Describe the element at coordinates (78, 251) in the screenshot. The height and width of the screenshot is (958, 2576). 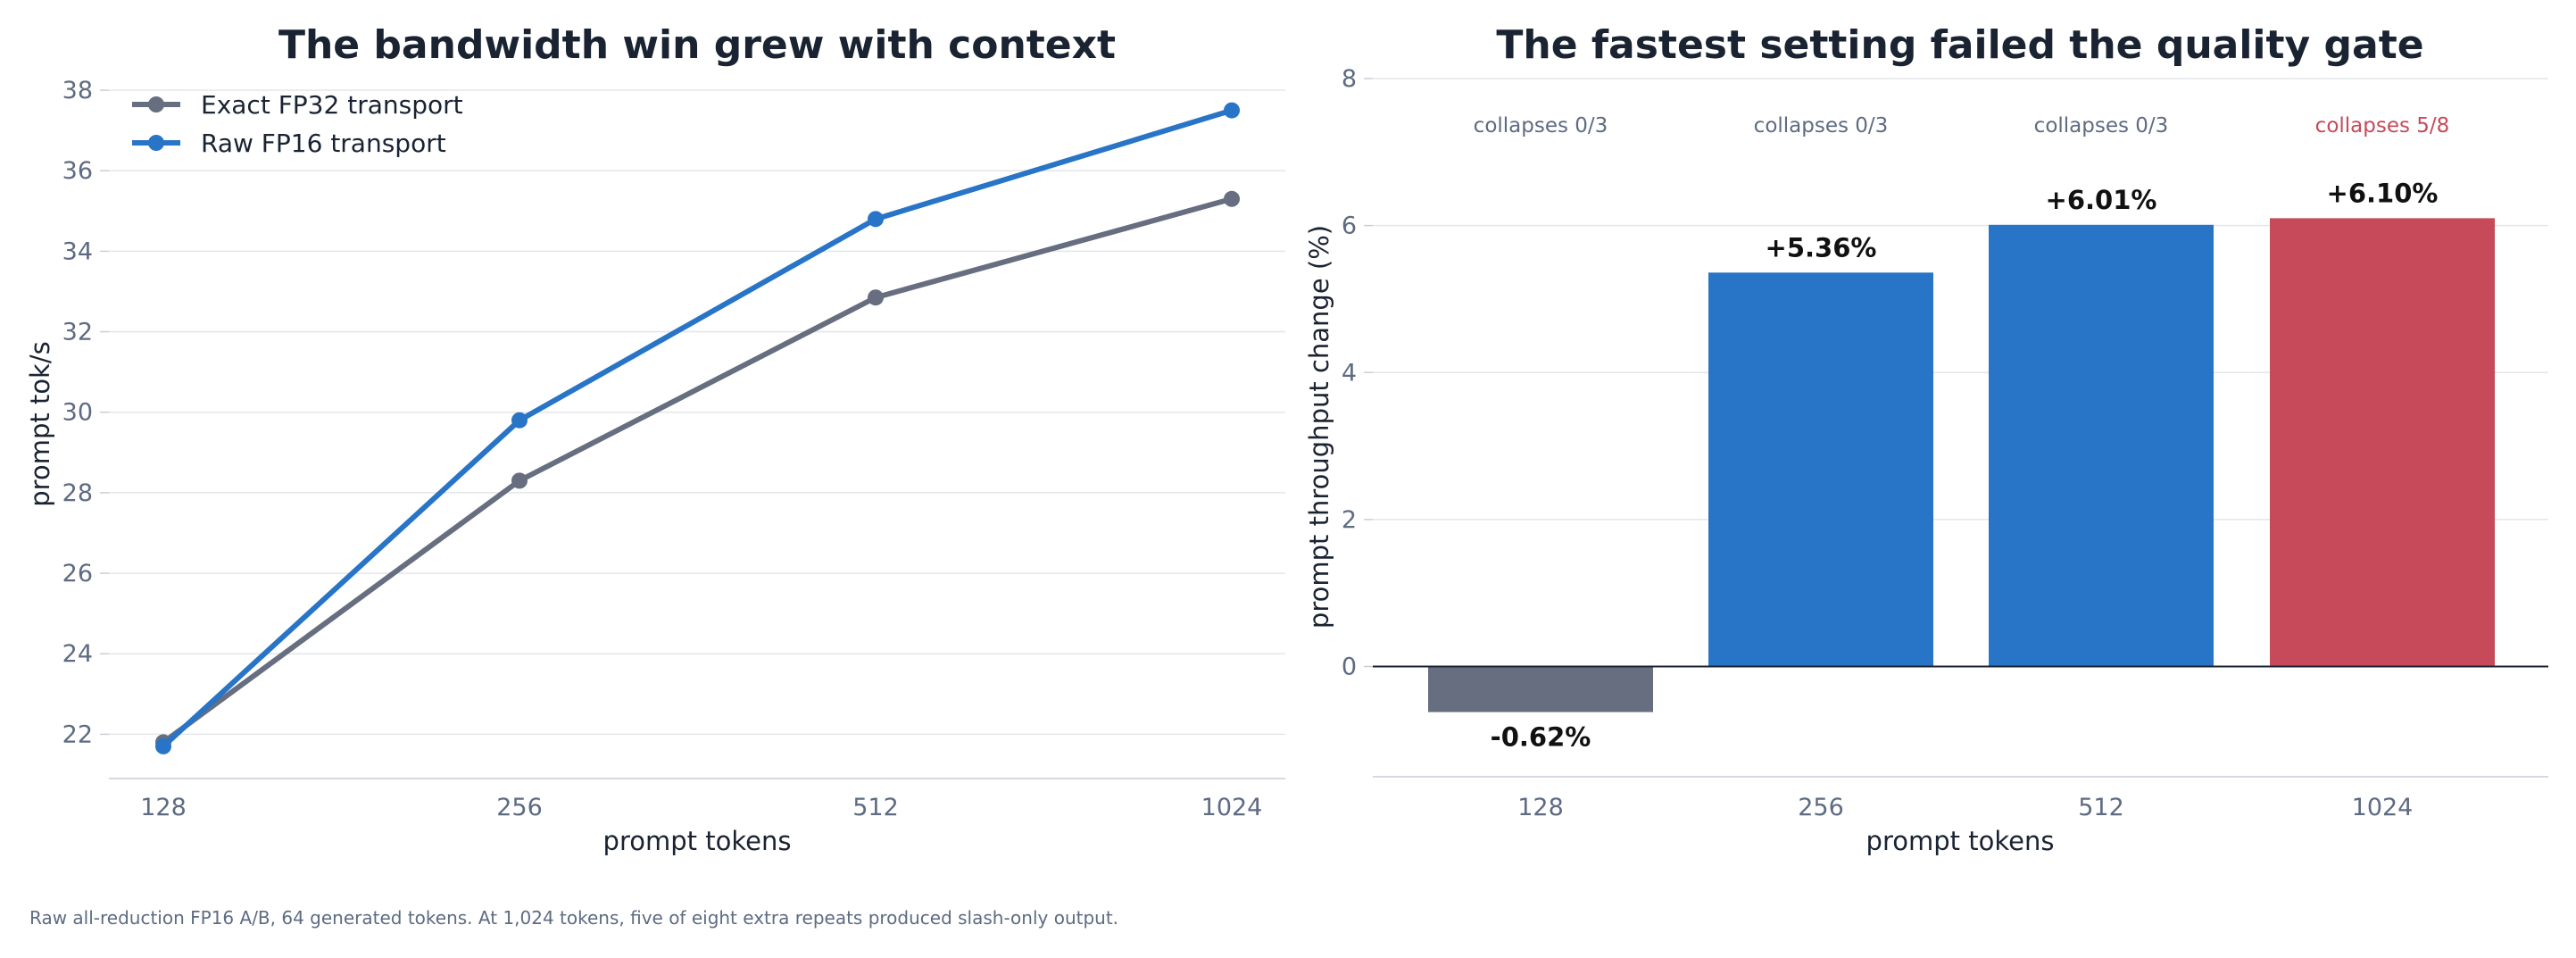
I see `y-tick-label: 34` at that location.